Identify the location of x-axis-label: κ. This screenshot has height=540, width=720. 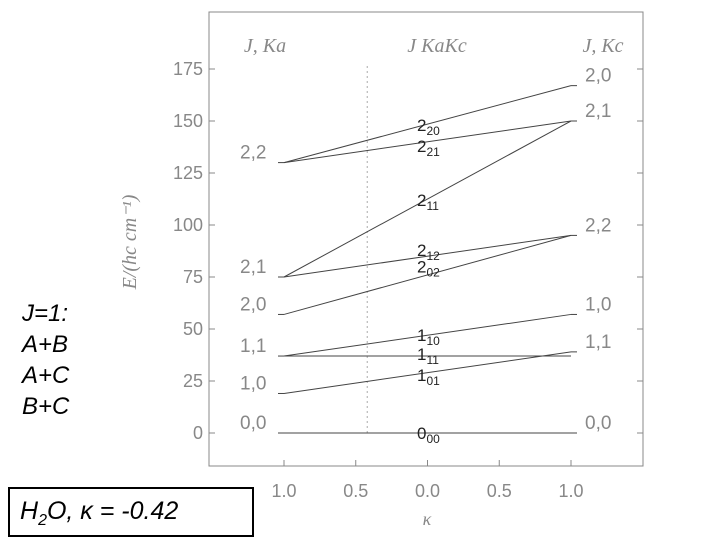
(427, 519).